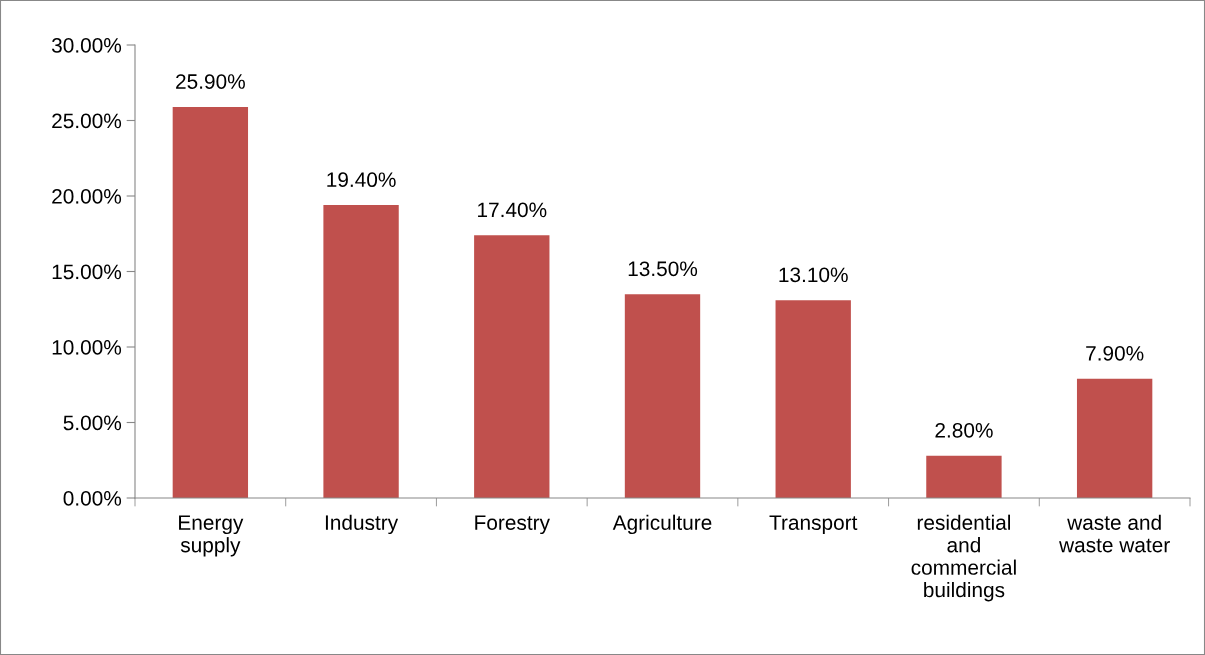 The height and width of the screenshot is (655, 1205). Describe the element at coordinates (813, 525) in the screenshot. I see `x-tick-label: Transport` at that location.